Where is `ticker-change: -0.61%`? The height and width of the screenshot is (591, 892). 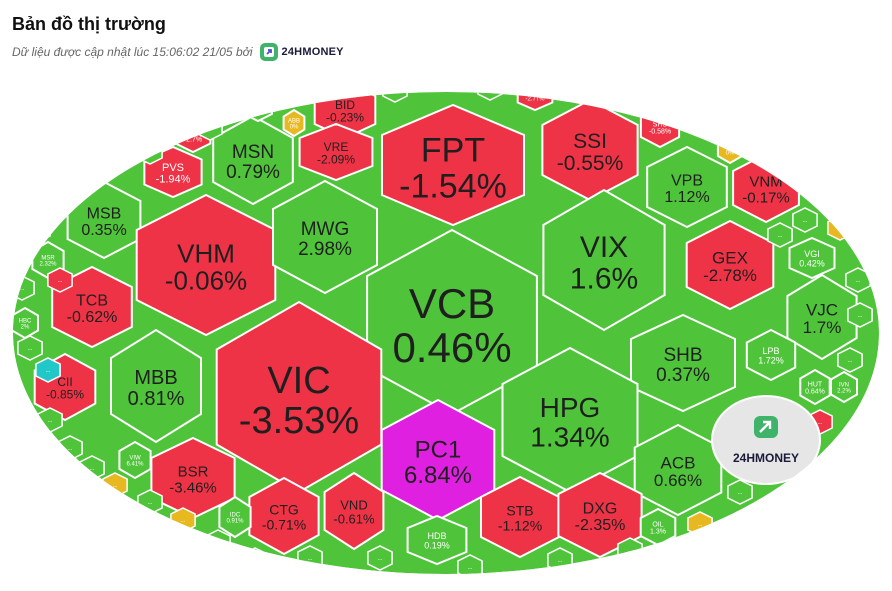
ticker-change: -0.61% is located at coordinates (354, 518).